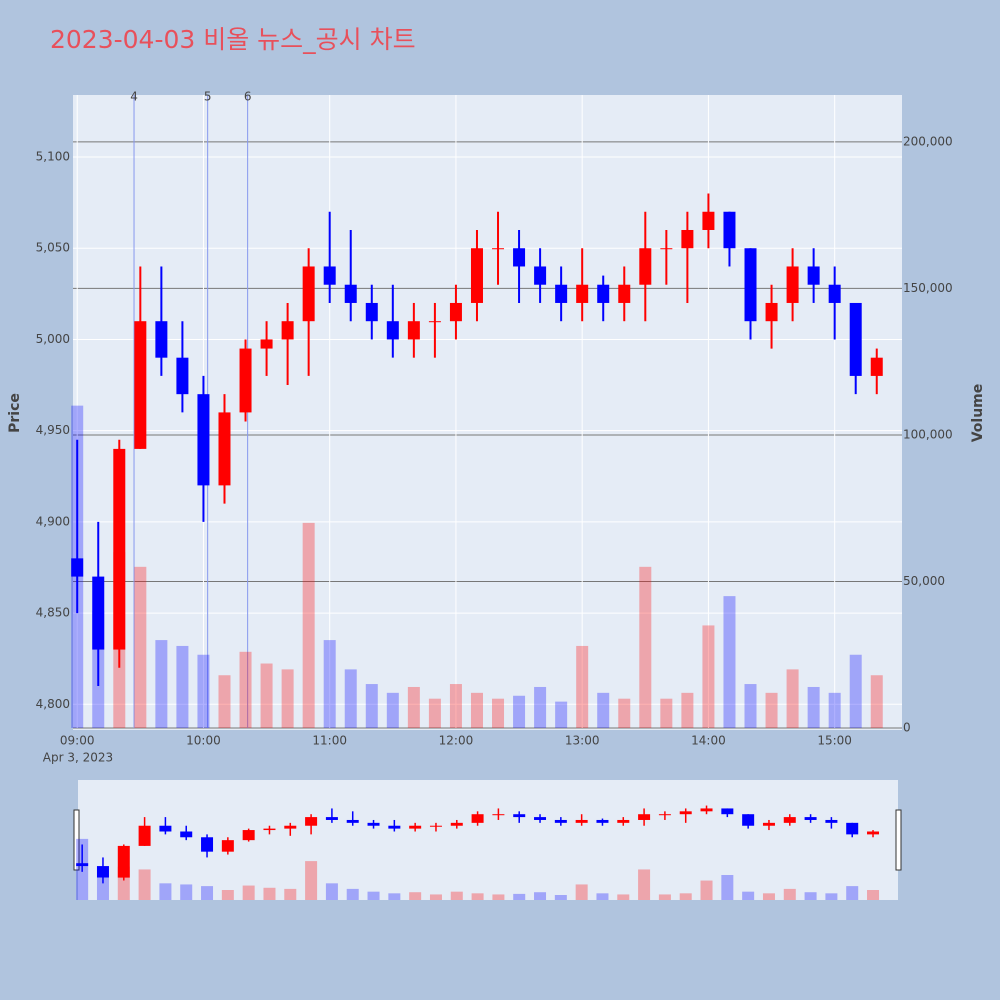 The width and height of the screenshot is (1000, 1000). Describe the element at coordinates (53, 613) in the screenshot. I see `y-tick-label: 4,850` at that location.